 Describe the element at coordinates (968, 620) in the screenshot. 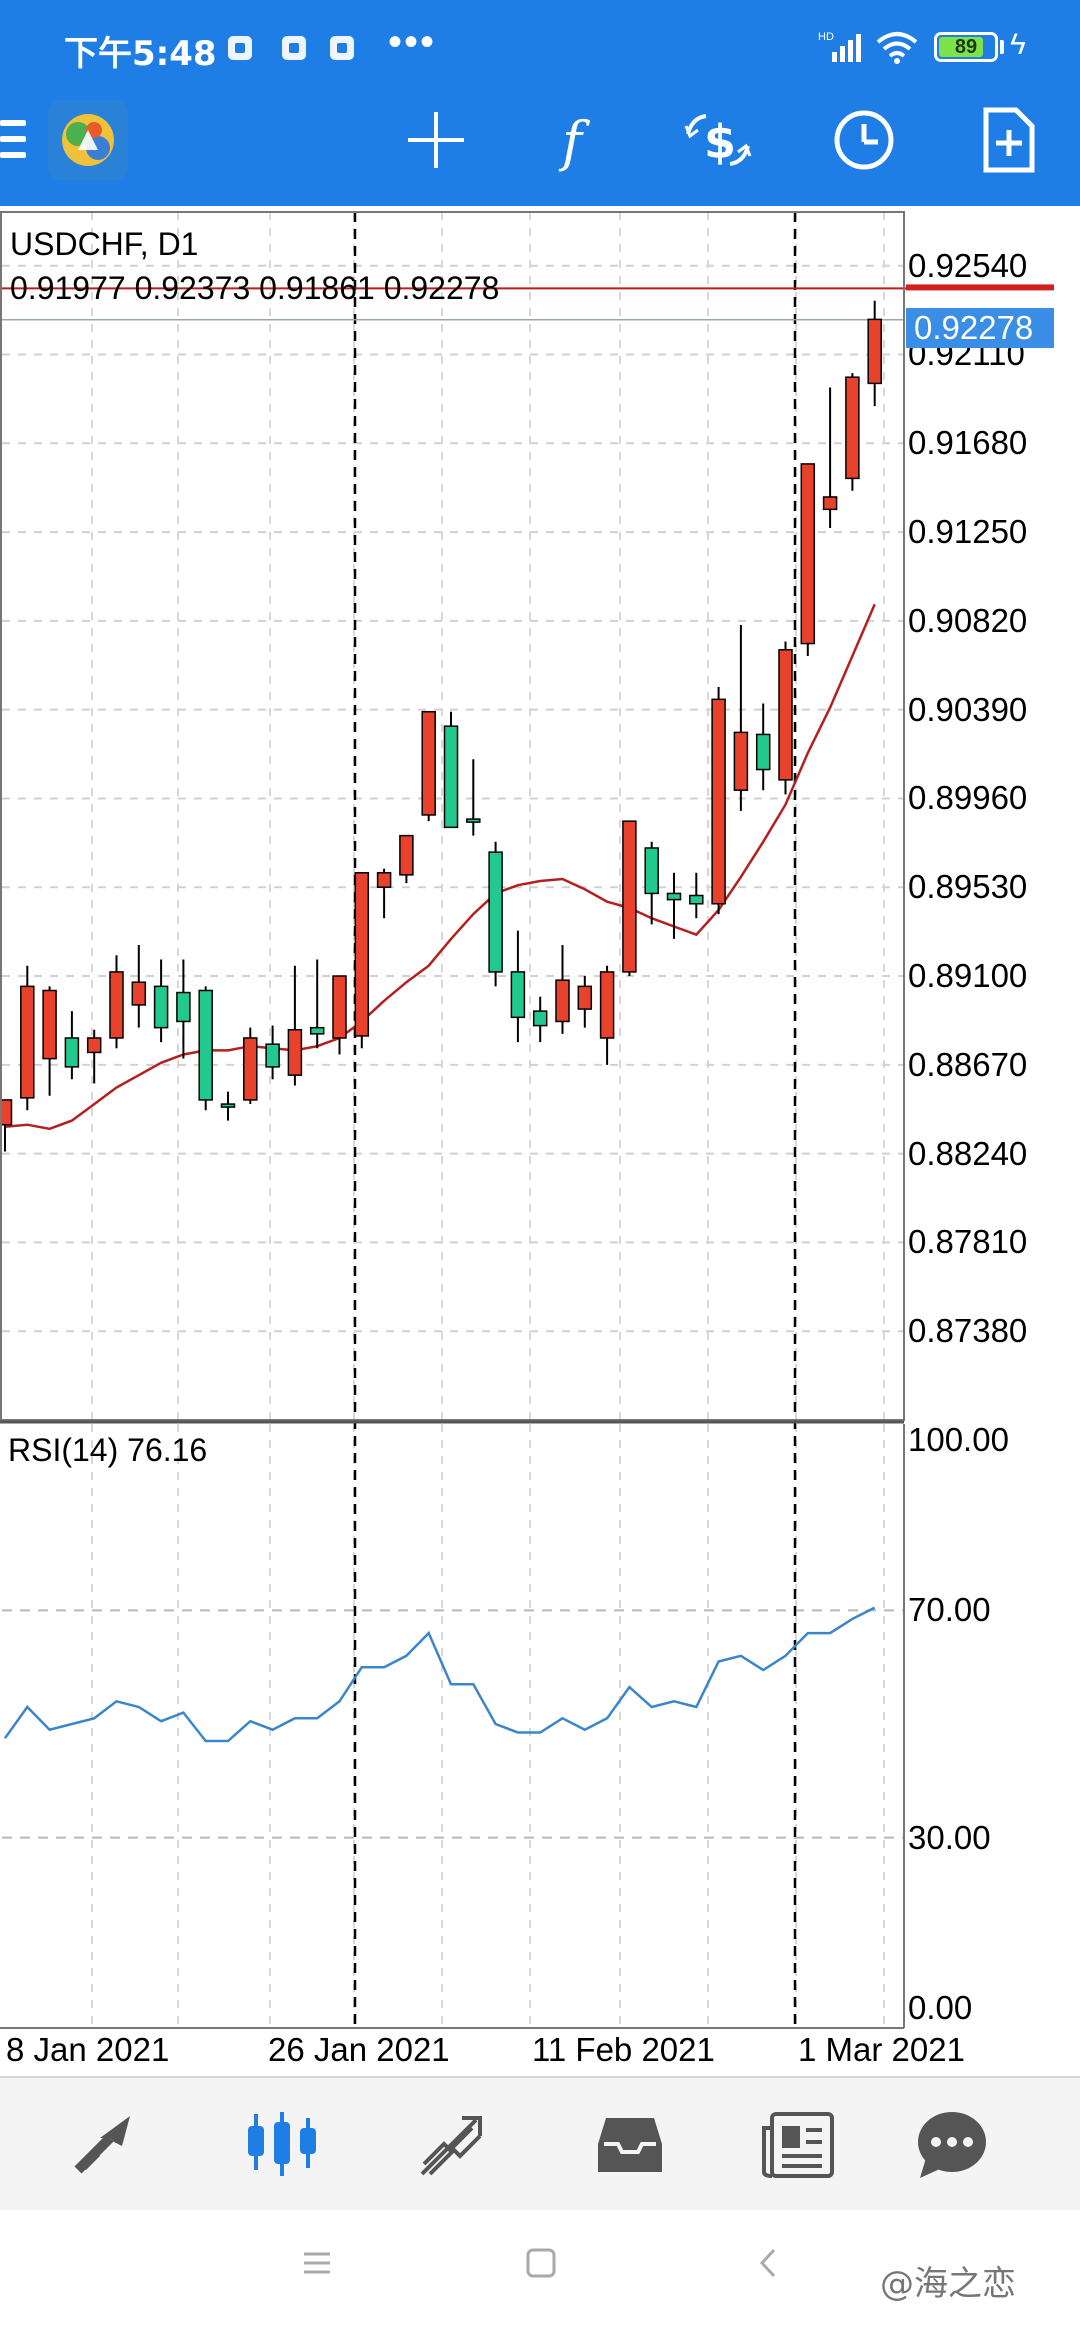

I see `price-tick-label: 0.90820` at that location.